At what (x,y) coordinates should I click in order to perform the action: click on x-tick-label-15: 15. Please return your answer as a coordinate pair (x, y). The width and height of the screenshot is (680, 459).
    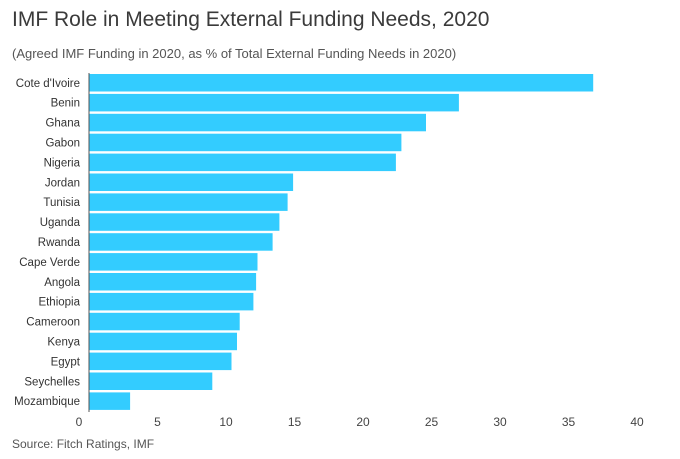
    Looking at the image, I should click on (295, 422).